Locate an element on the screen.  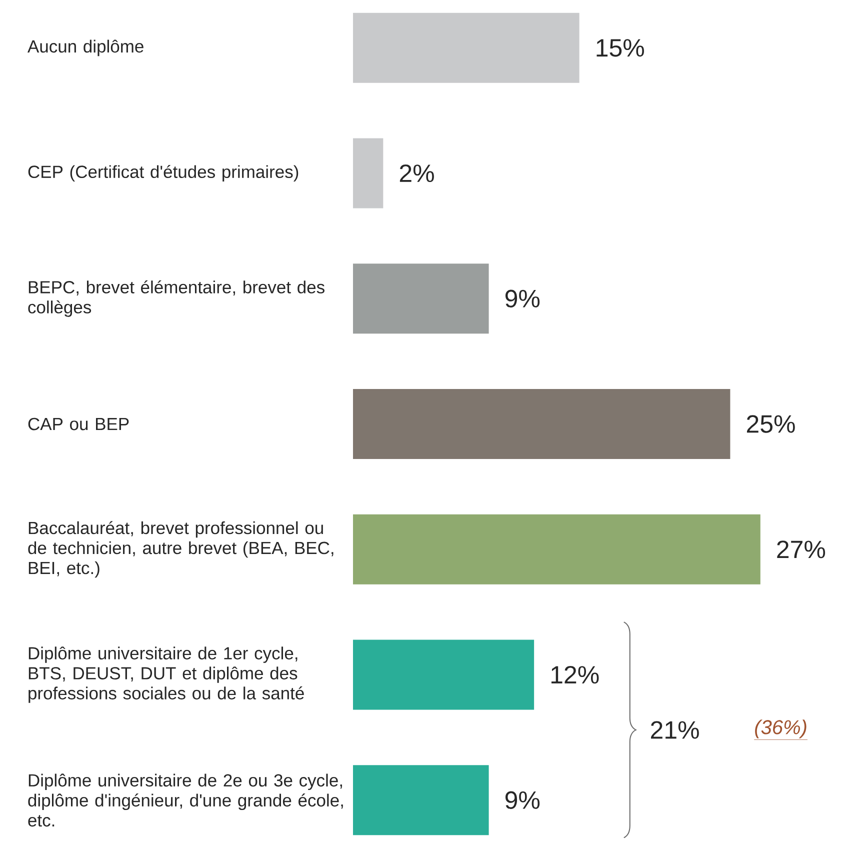
data-label: 25% is located at coordinates (770, 424).